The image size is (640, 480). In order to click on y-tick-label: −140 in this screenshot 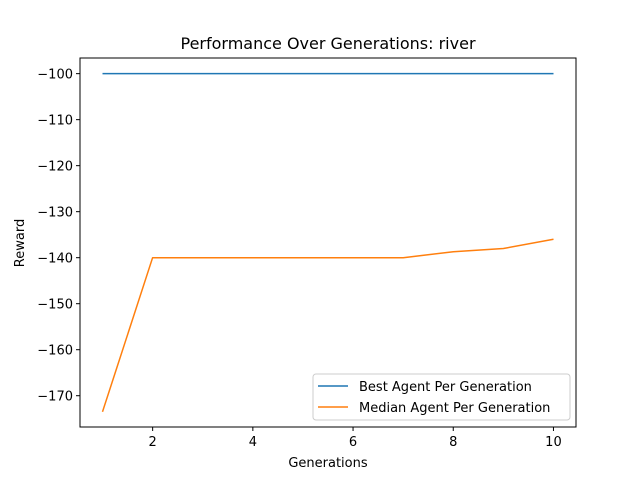, I will do `click(55, 259)`.